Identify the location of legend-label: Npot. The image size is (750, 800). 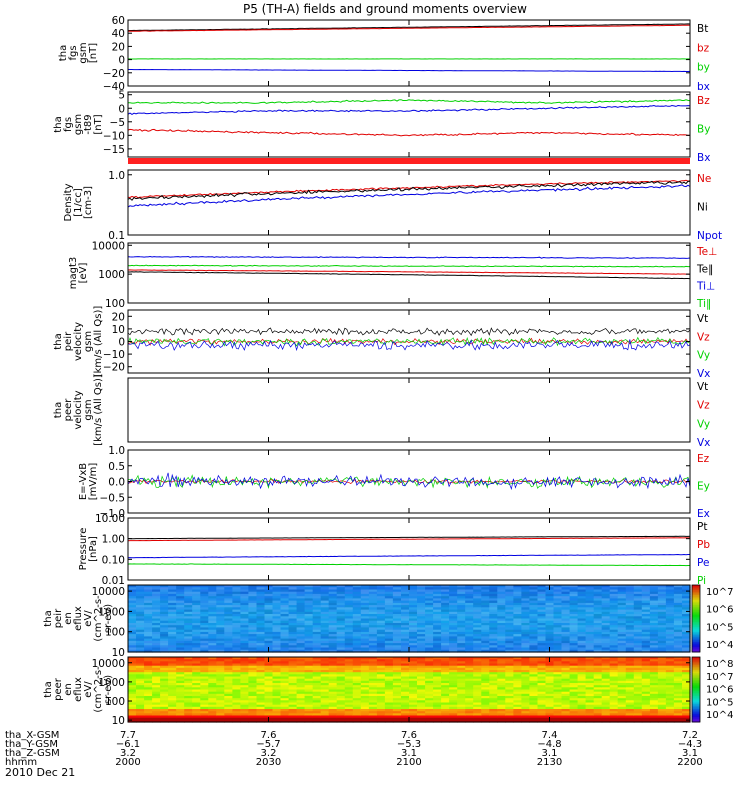
(709, 236).